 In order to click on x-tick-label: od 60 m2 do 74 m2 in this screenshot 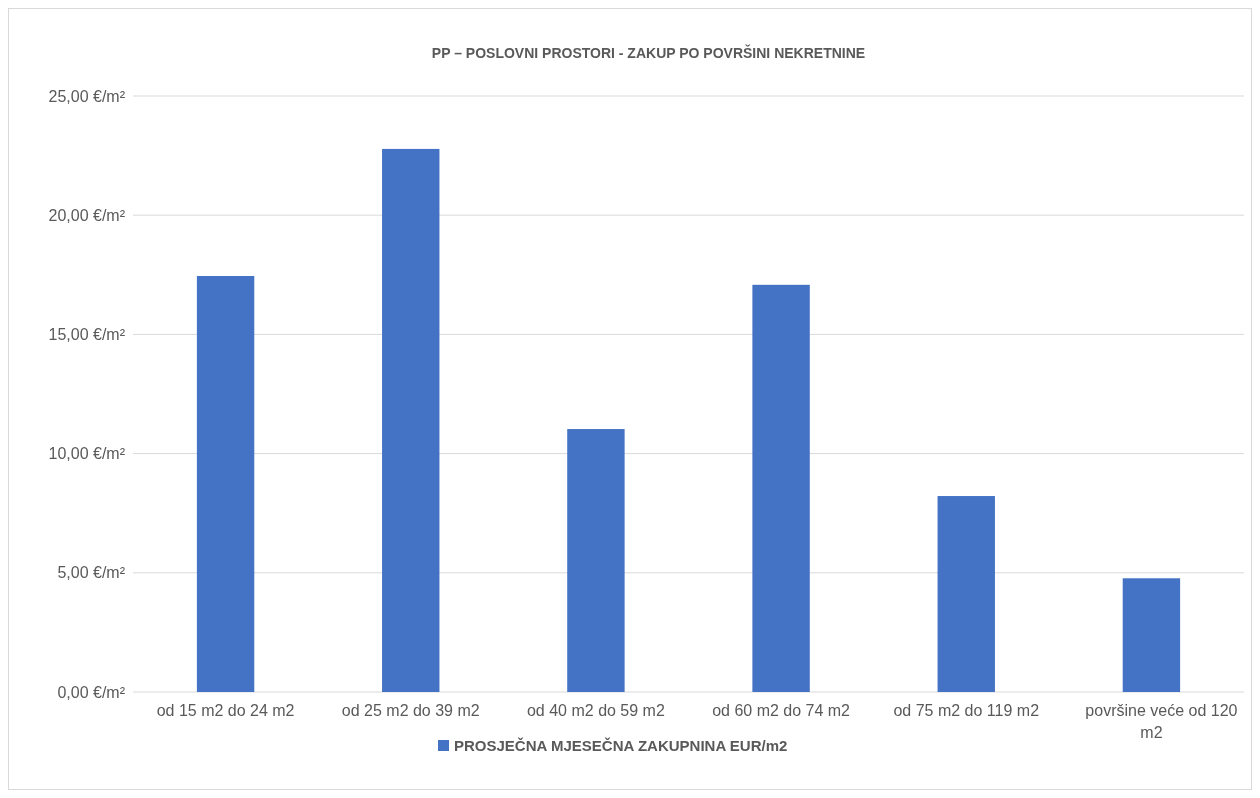, I will do `click(781, 710)`.